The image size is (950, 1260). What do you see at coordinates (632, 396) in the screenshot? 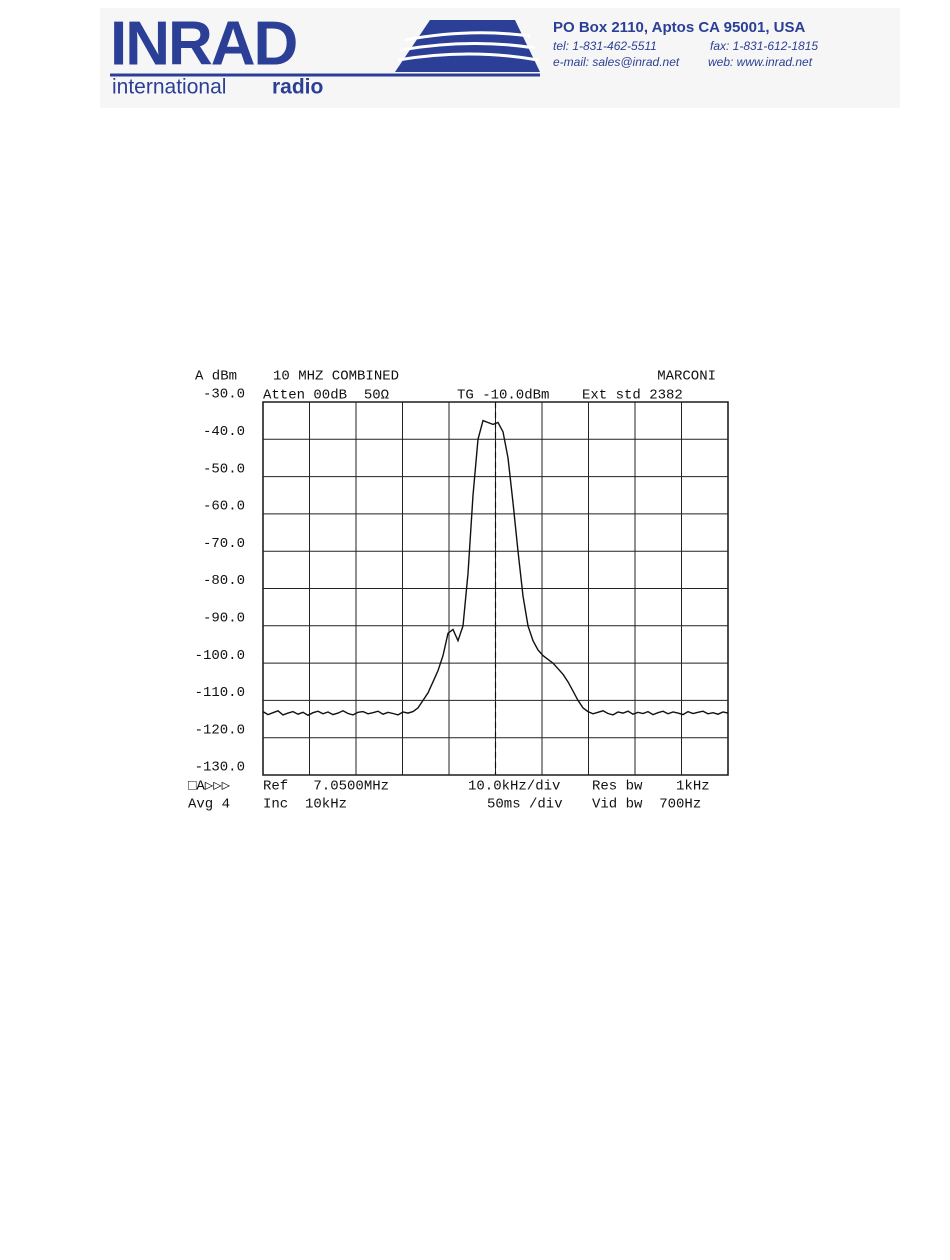
I see `annotation: Ext std 2382` at bounding box center [632, 396].